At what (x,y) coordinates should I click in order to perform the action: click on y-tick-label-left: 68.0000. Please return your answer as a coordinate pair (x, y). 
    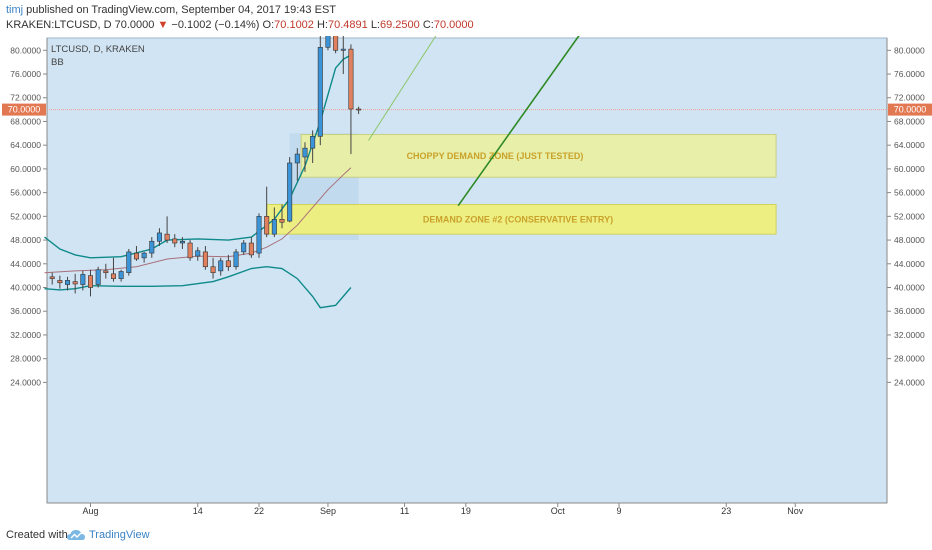
    Looking at the image, I should click on (25, 121).